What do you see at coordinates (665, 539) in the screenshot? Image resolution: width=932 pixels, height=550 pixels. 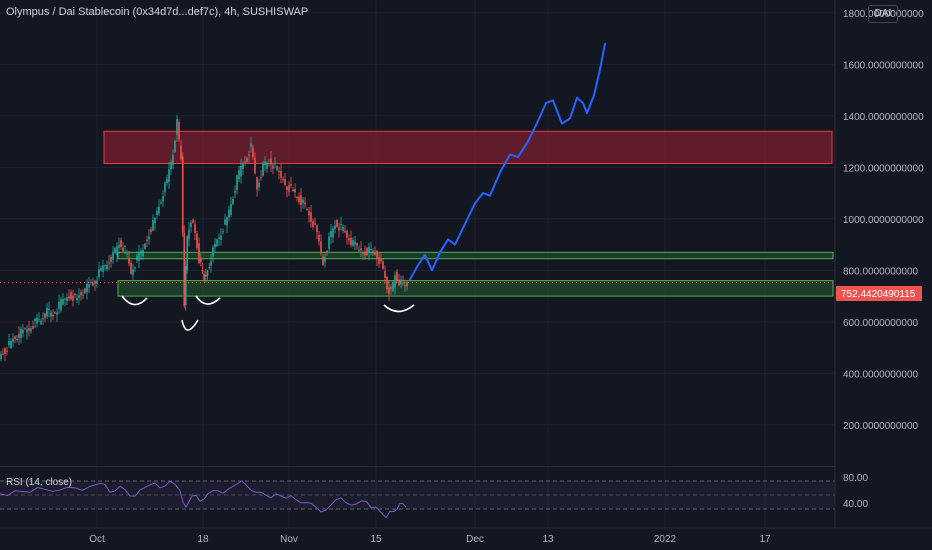 I see `time-tick-label: 2022` at bounding box center [665, 539].